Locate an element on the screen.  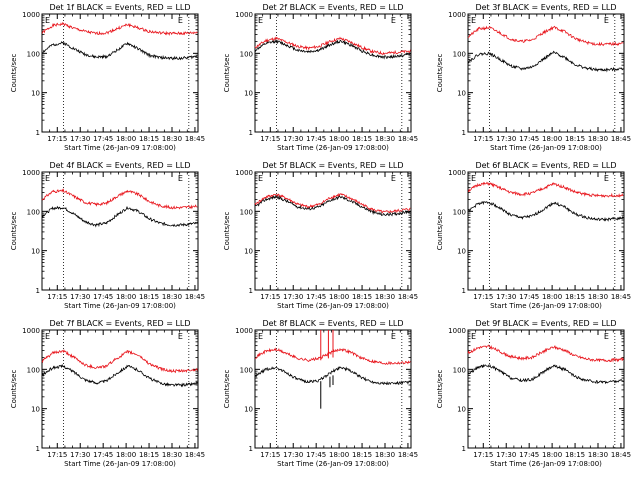
chart-title: Det 1f BLACK = Events, RED = LLD is located at coordinates (119, 7).